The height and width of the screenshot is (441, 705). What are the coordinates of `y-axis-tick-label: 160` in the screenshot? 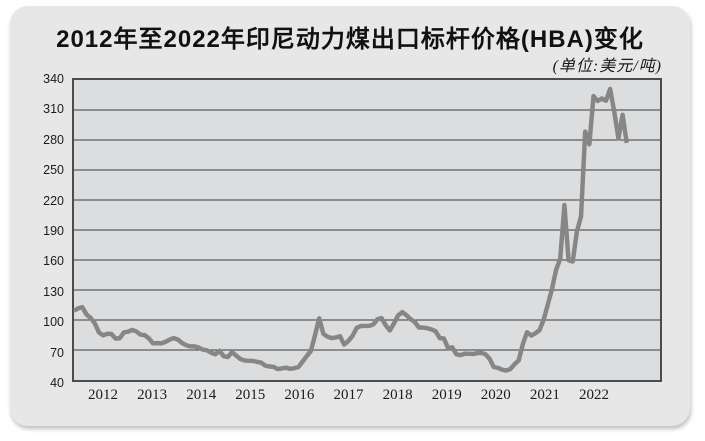 It's located at (53, 261).